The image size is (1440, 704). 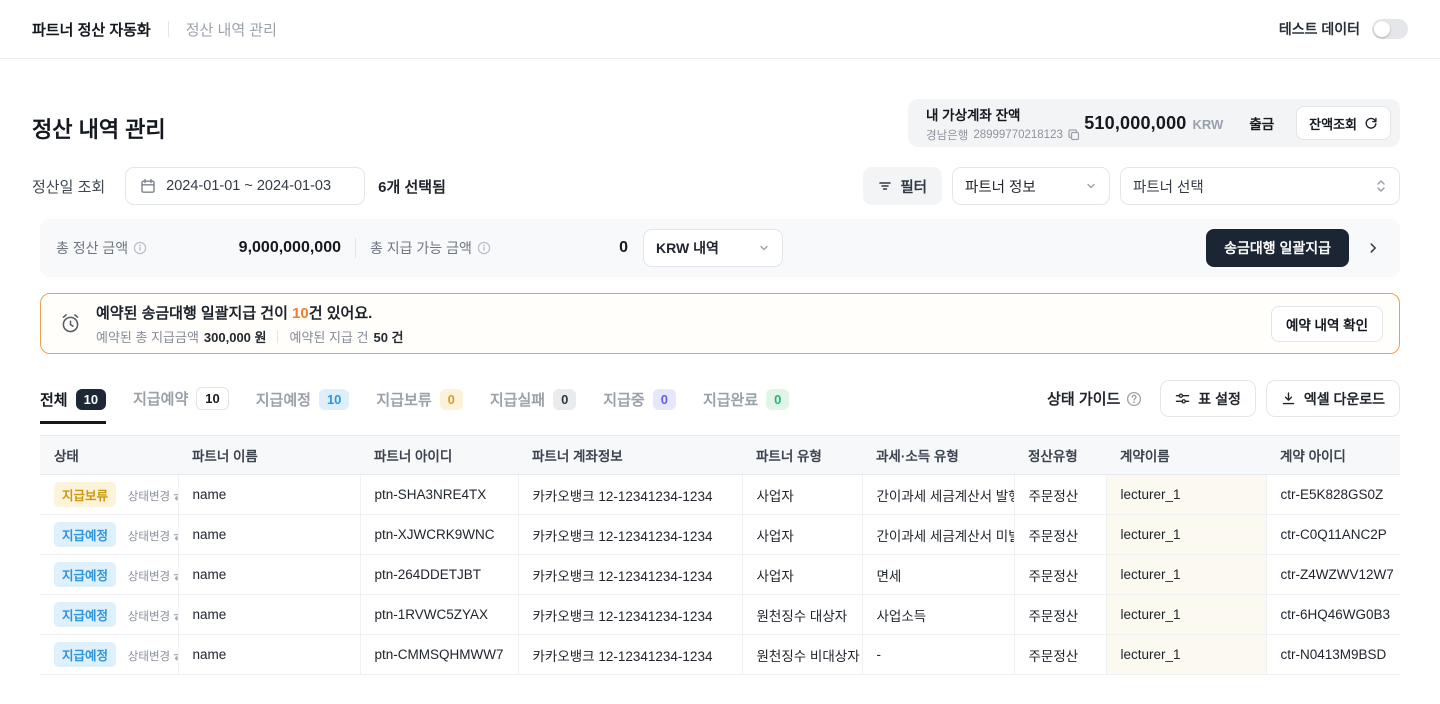 I want to click on partner-info-select: 파트너 정보, so click(x=1031, y=186).